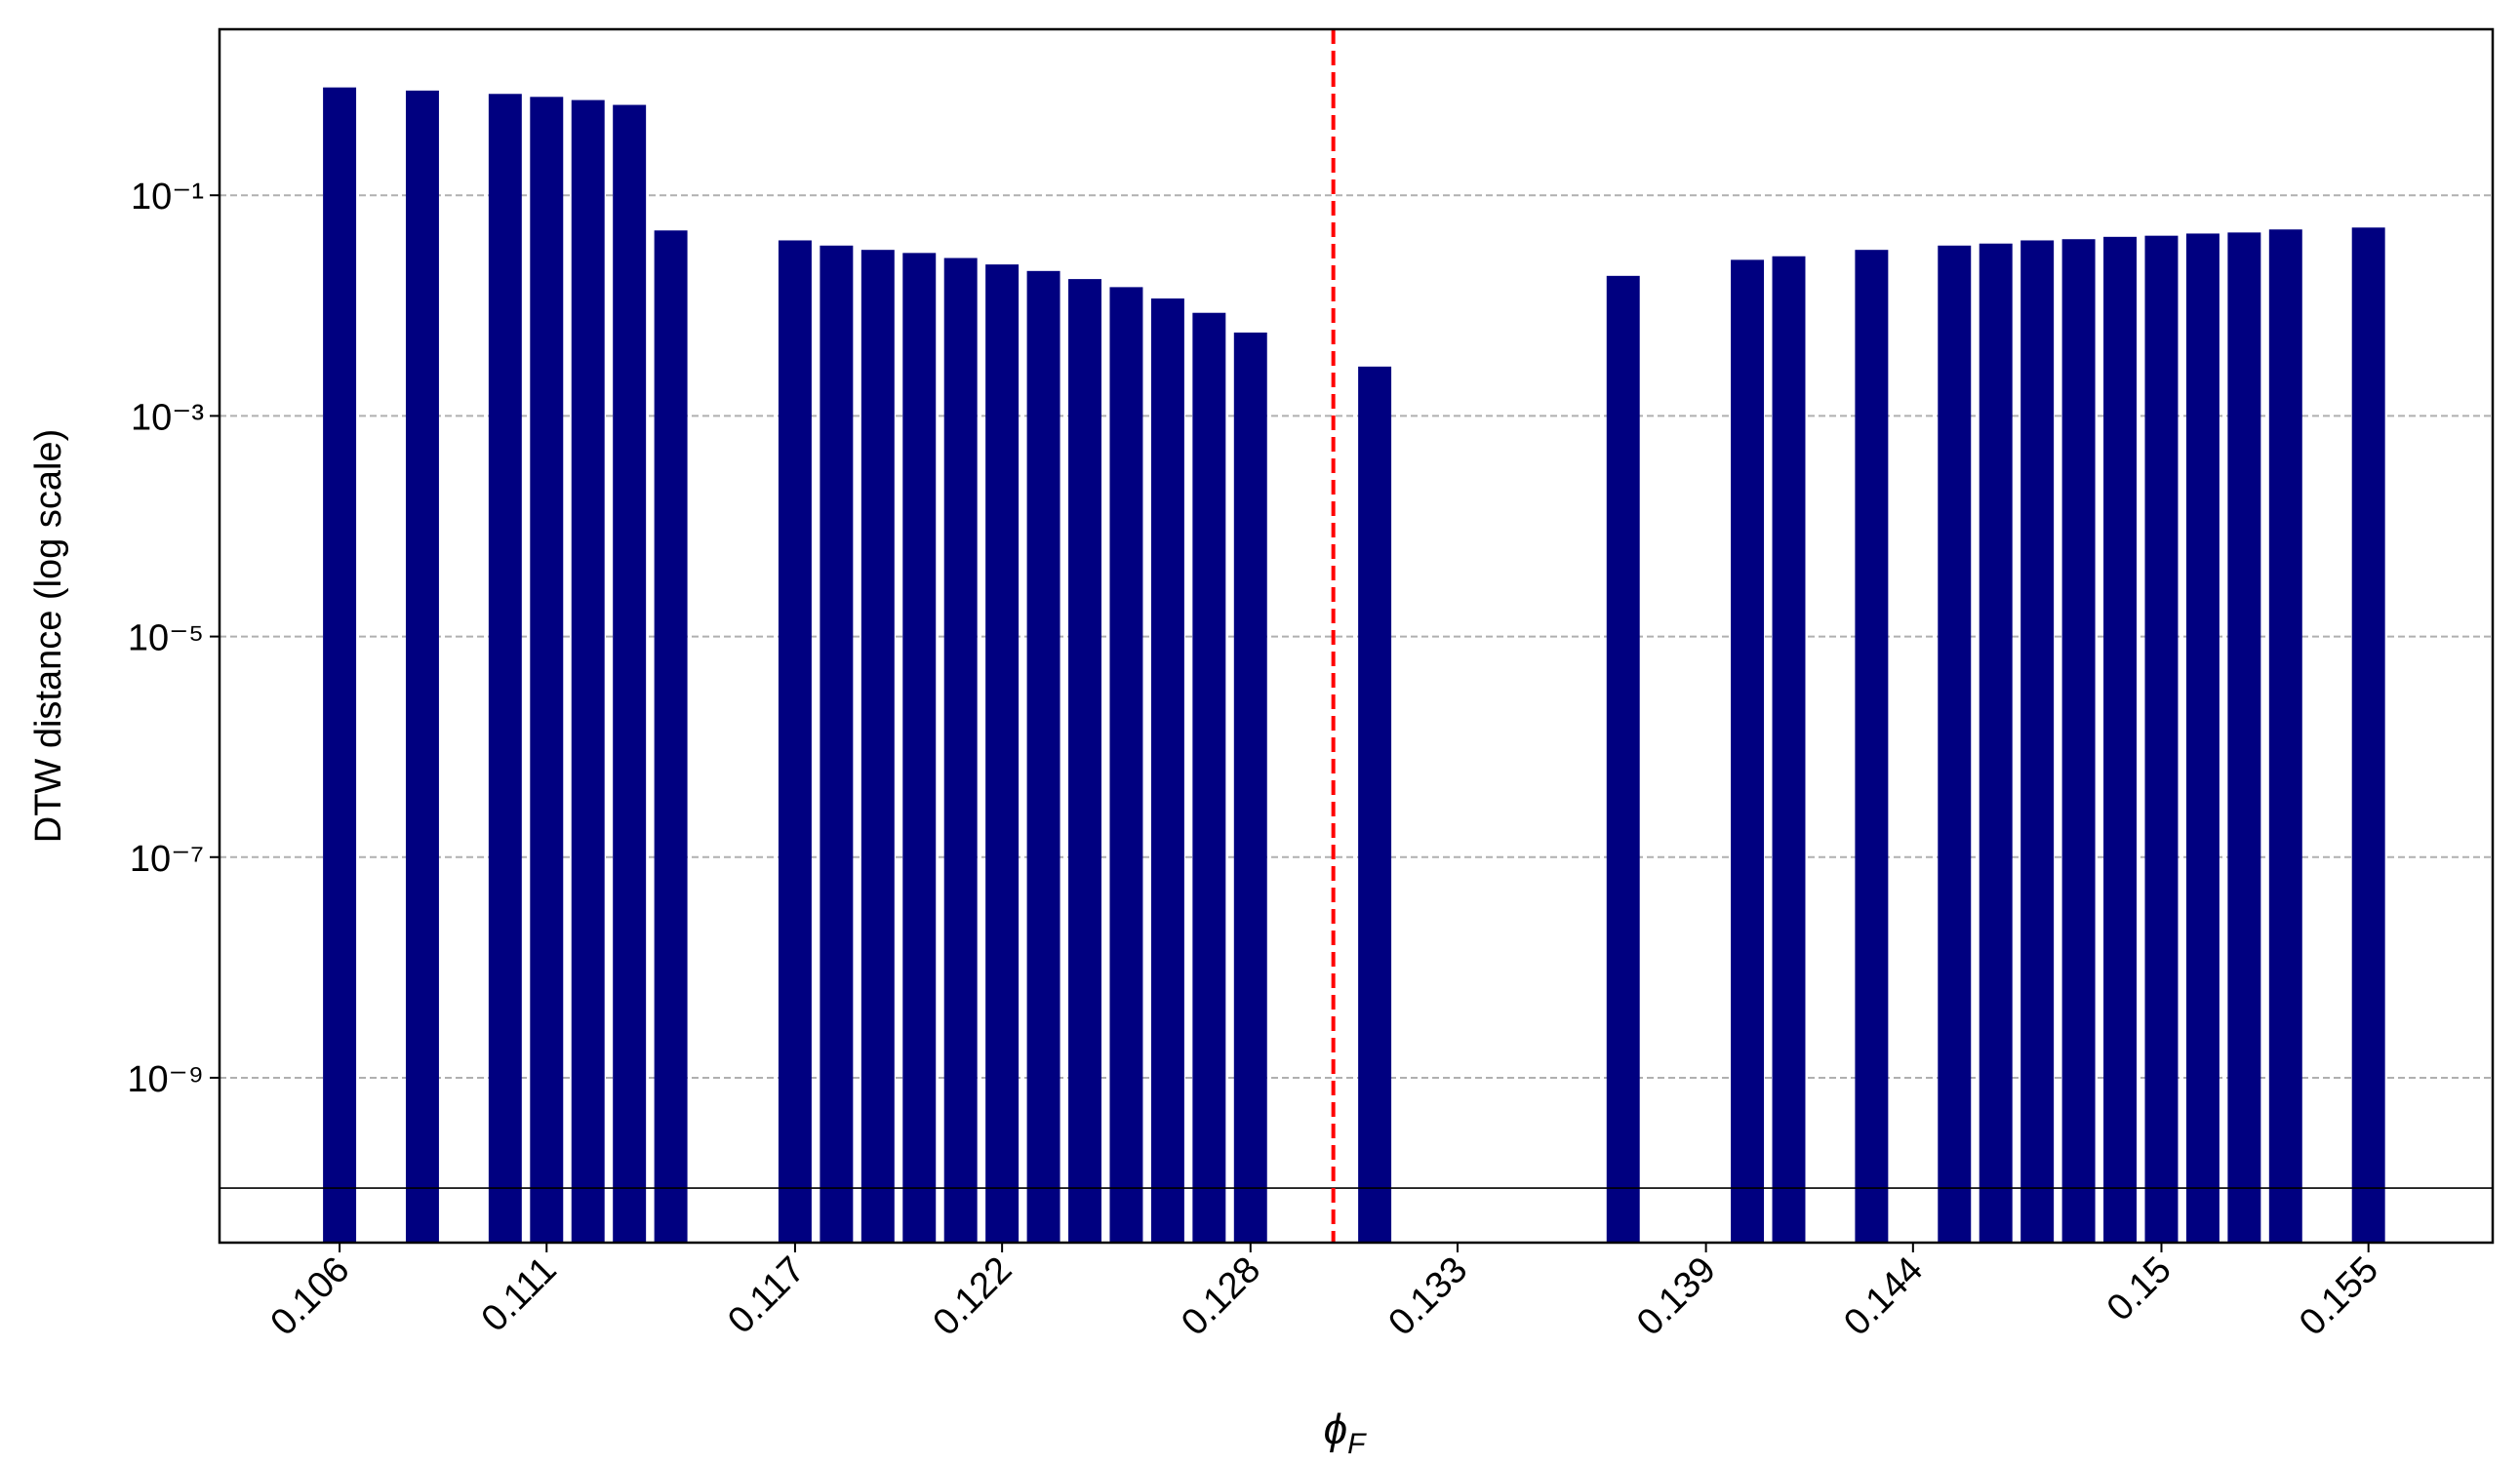 This screenshot has width=2520, height=1466. What do you see at coordinates (310, 1296) in the screenshot?
I see `x-tick-label: 0.106` at bounding box center [310, 1296].